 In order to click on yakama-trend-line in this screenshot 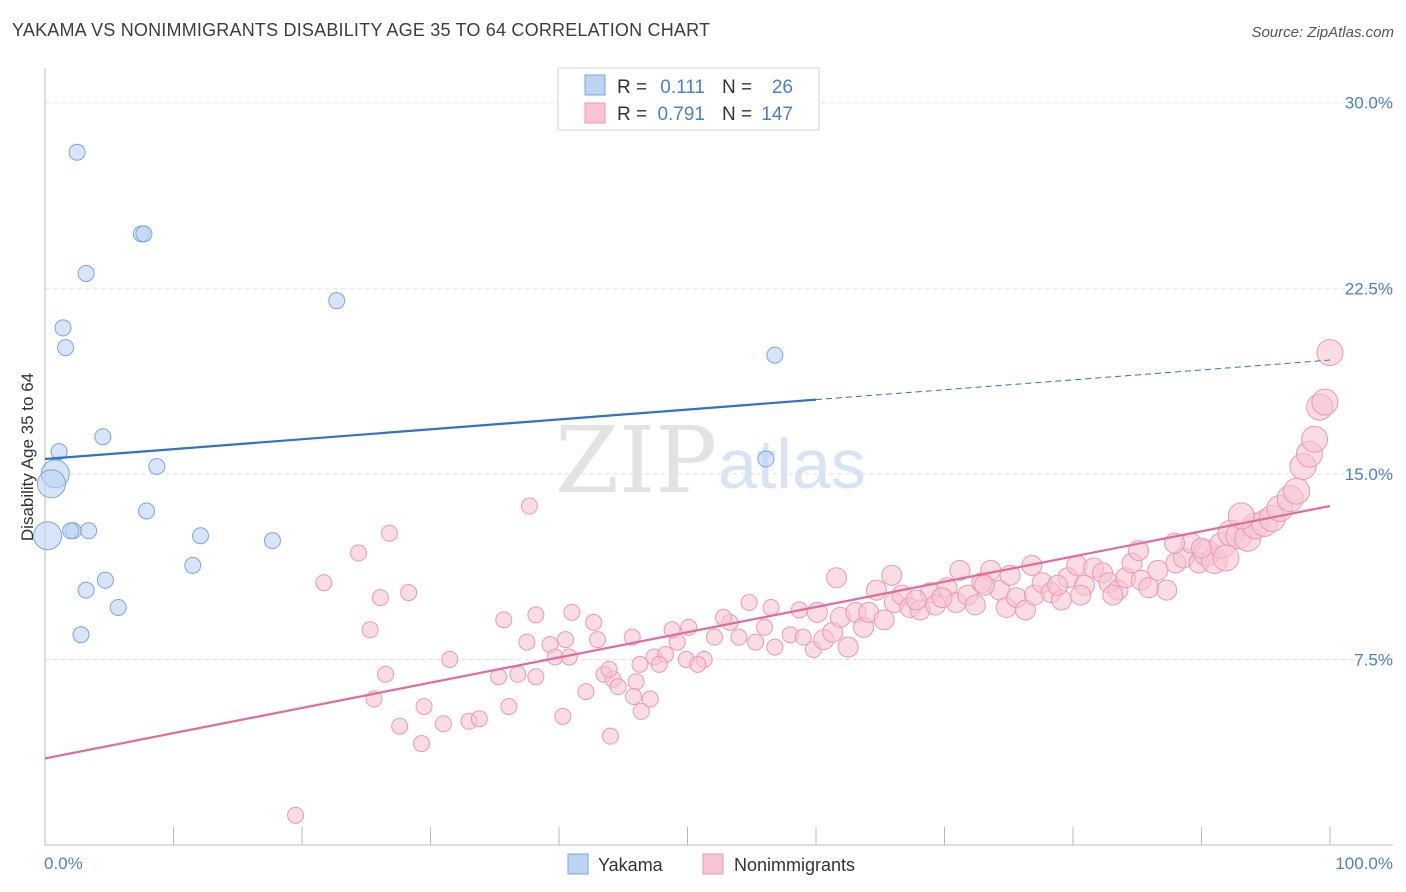, I will do `click(430, 429)`.